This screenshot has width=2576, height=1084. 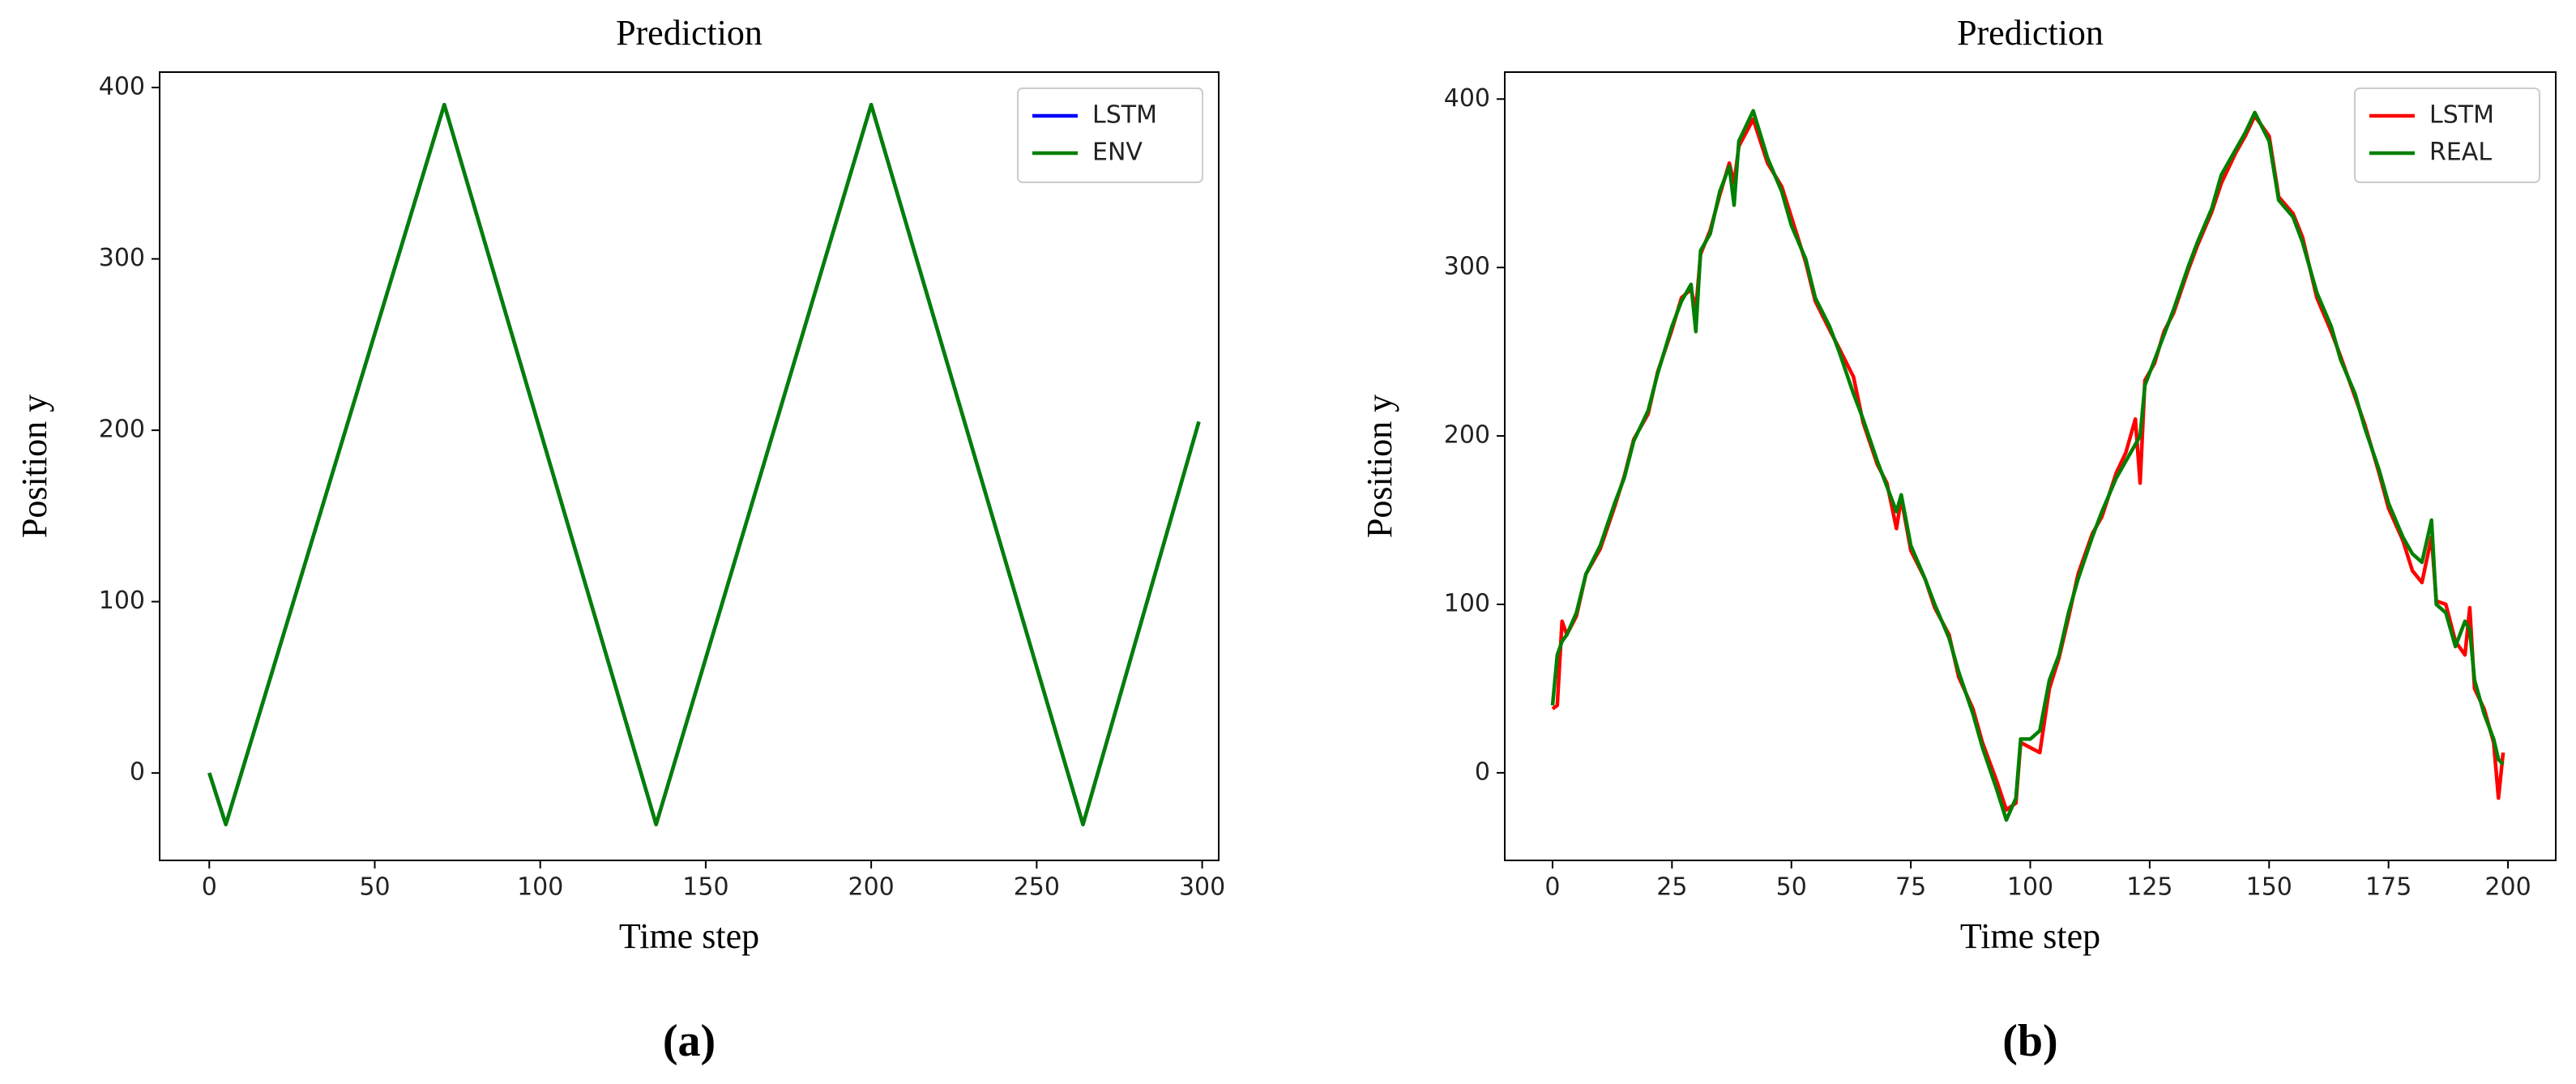 I want to click on legend-label: REAL, so click(x=2460, y=153).